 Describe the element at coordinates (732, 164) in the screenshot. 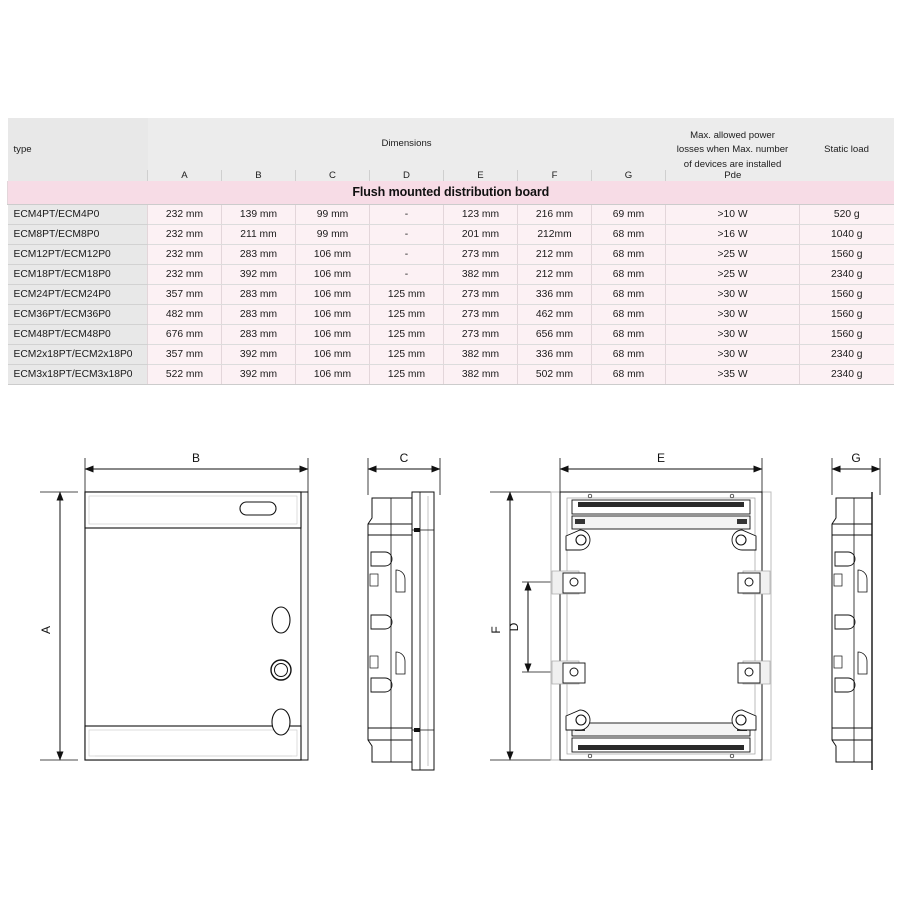

I see `header-power-losses-line-3: of devices are installed` at that location.